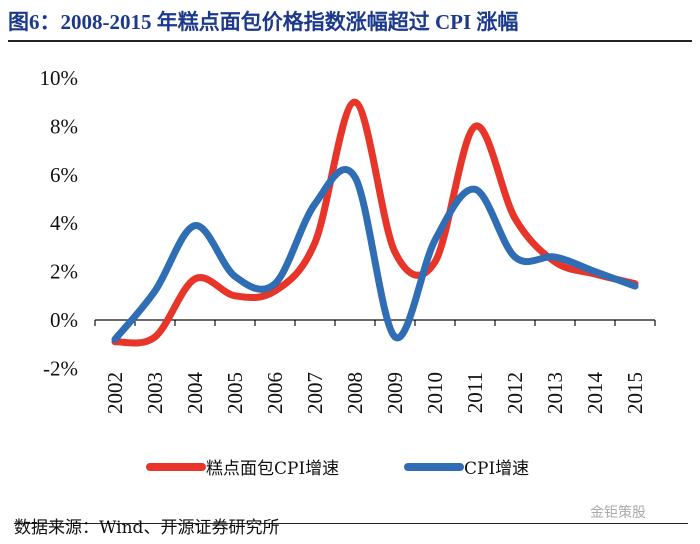 Image resolution: width=700 pixels, height=544 pixels. Describe the element at coordinates (59, 78) in the screenshot. I see `y-tick-label: 10%` at that location.